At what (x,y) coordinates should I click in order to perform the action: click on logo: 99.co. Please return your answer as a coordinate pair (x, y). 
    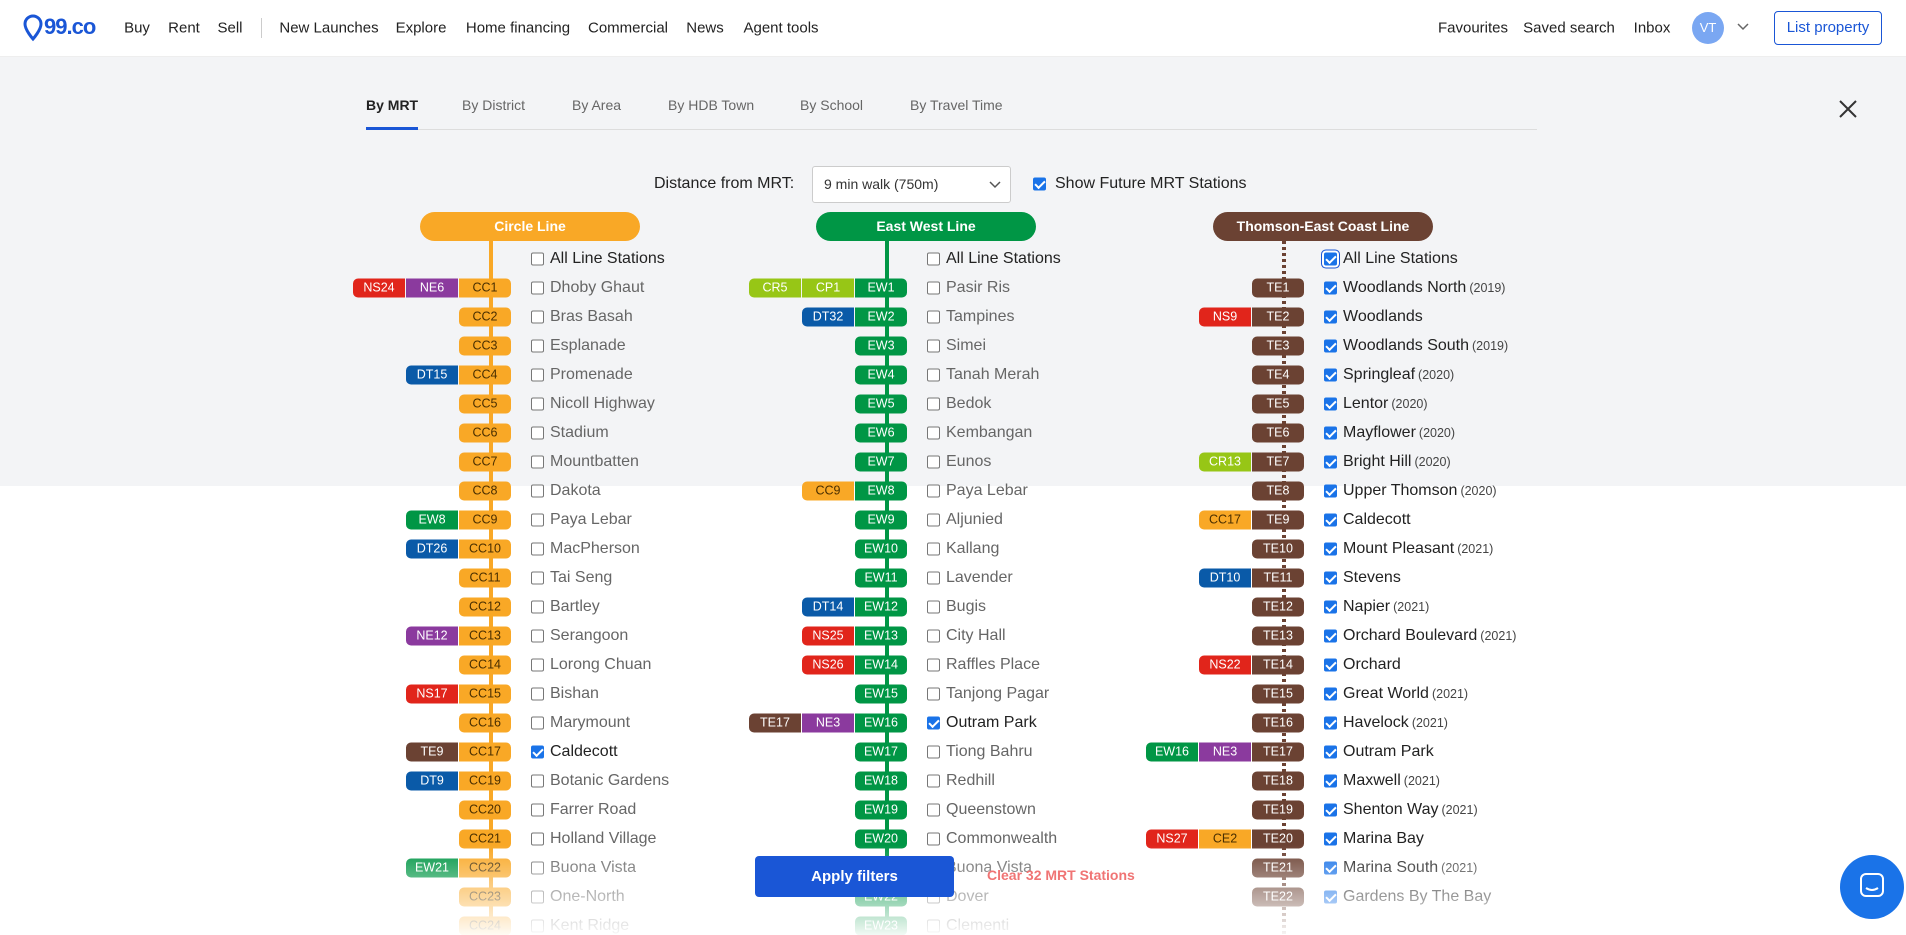
    Looking at the image, I should click on (70, 26).